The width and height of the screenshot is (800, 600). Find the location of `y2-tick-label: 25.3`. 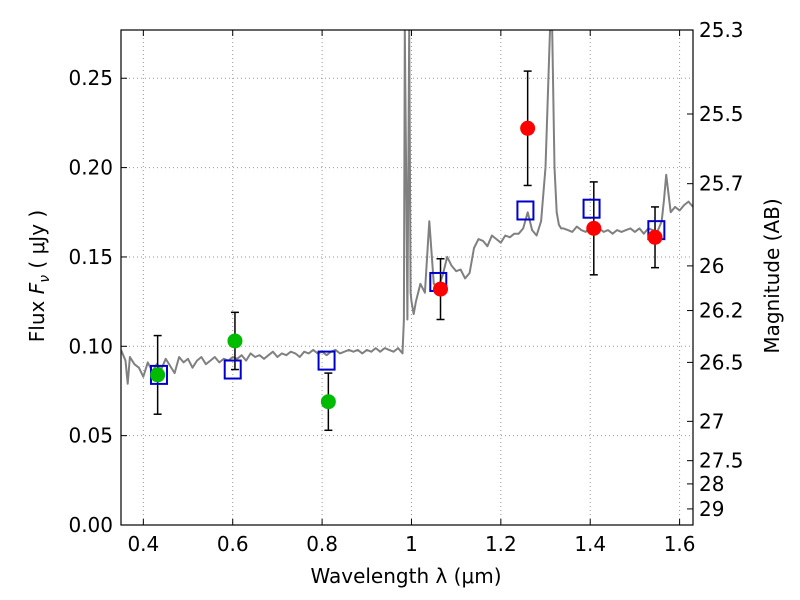

y2-tick-label: 25.3 is located at coordinates (721, 30).